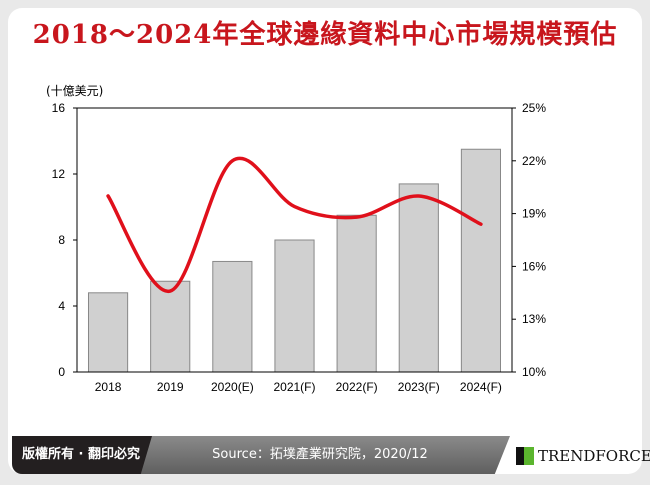  What do you see at coordinates (419, 387) in the screenshot?
I see `x-tick-label: 2023(F)` at bounding box center [419, 387].